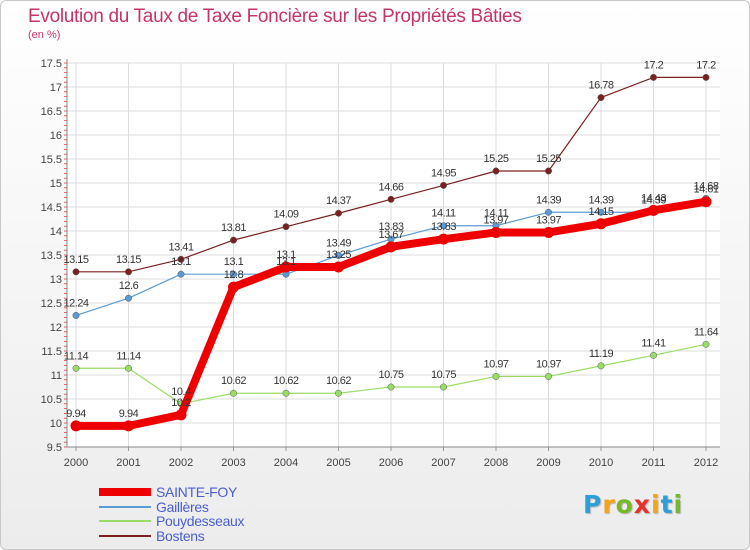 The height and width of the screenshot is (550, 750). Describe the element at coordinates (171, 492) in the screenshot. I see `legend-item: SAINTE-FOY` at that location.